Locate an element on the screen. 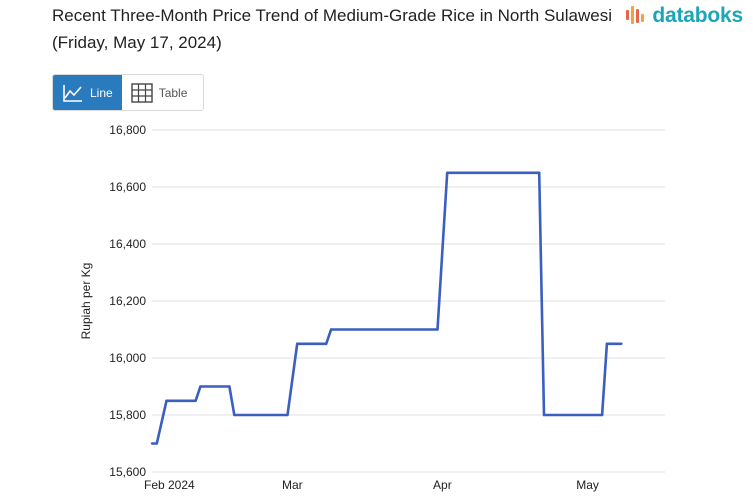  y-tick-label: 15,800 is located at coordinates (127, 415).